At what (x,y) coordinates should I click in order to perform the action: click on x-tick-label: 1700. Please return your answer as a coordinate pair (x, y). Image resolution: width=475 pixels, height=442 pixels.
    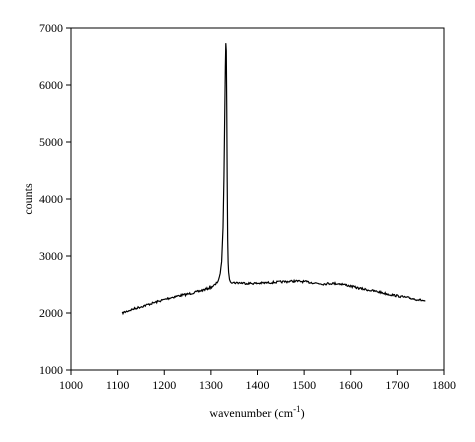
    Looking at the image, I should click on (397, 385).